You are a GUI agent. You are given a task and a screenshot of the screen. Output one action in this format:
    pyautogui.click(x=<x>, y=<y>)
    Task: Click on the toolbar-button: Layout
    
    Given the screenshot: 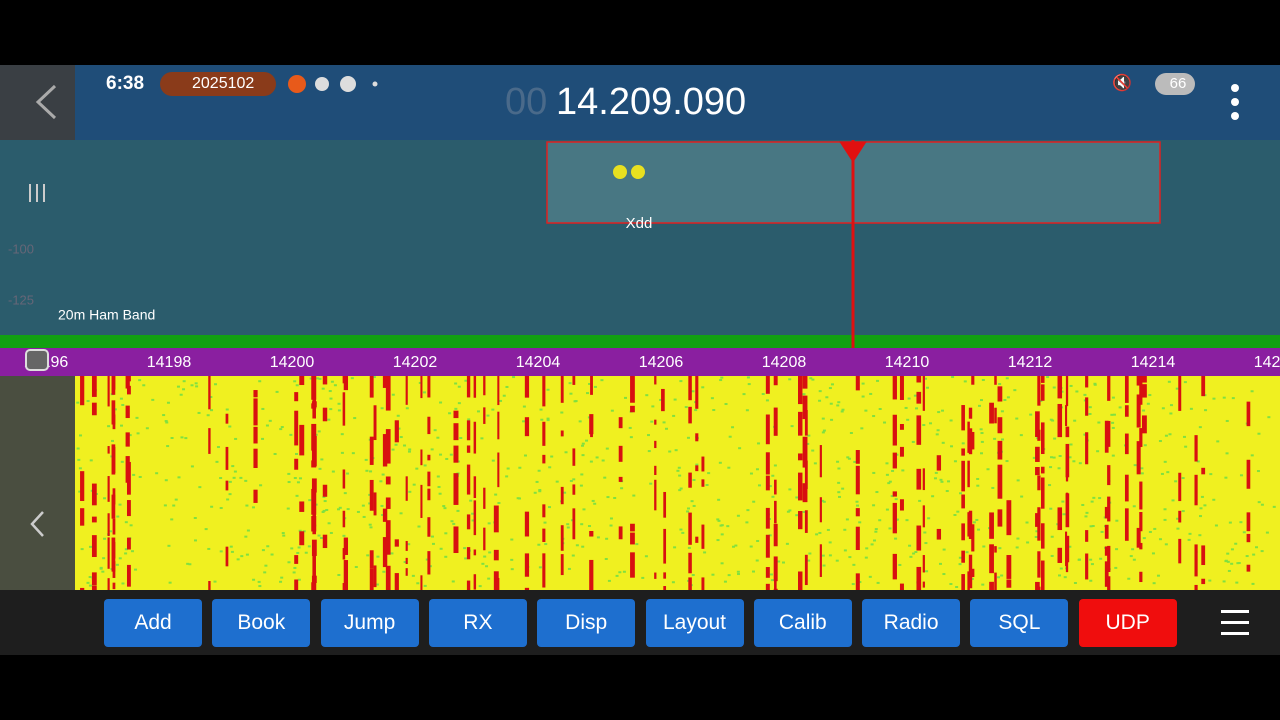 What is the action you would take?
    pyautogui.click(x=694, y=623)
    